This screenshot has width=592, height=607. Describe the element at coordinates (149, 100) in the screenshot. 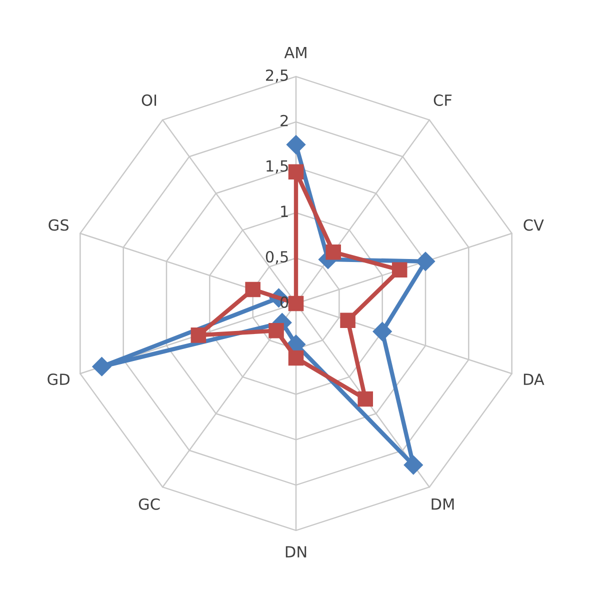

I see `spoke-label: OI` at that location.